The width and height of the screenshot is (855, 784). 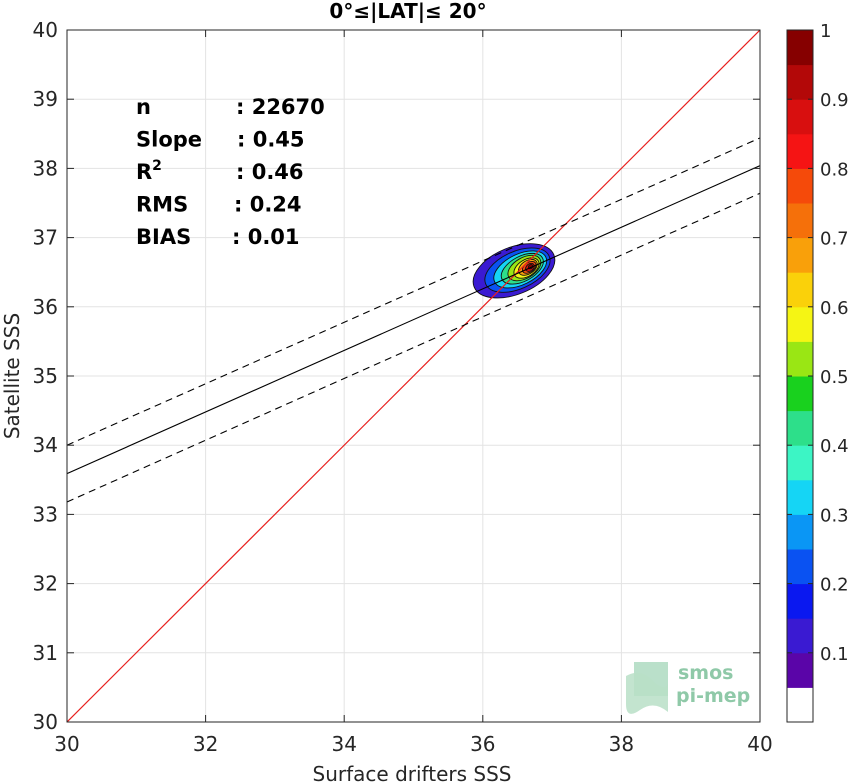 What do you see at coordinates (280, 107) in the screenshot?
I see `stat-value: : 22670` at bounding box center [280, 107].